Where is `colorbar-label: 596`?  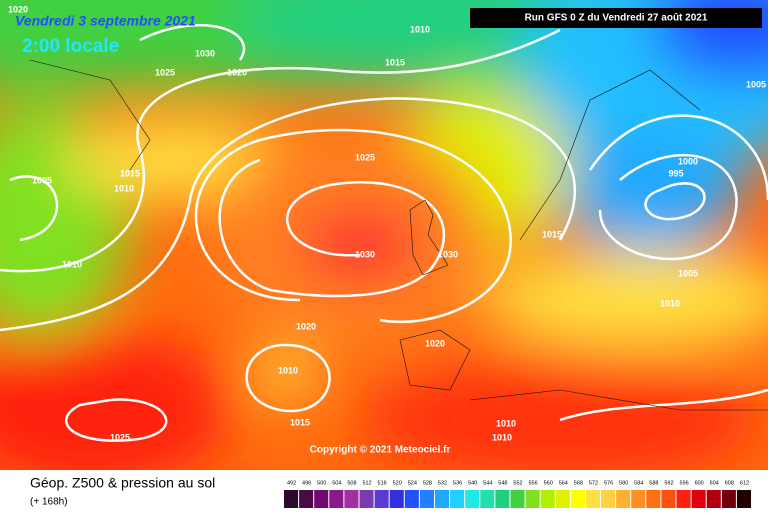 colorbar-label: 596 is located at coordinates (683, 483).